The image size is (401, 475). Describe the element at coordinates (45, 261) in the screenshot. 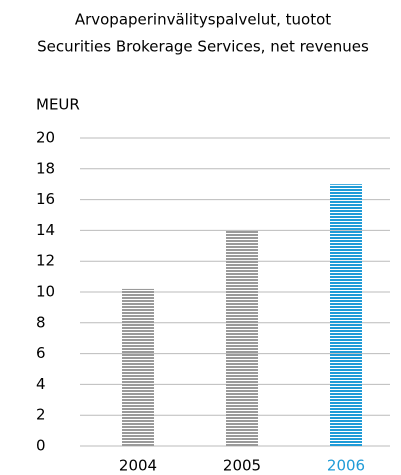

I see `y-tick-label: 12` at that location.